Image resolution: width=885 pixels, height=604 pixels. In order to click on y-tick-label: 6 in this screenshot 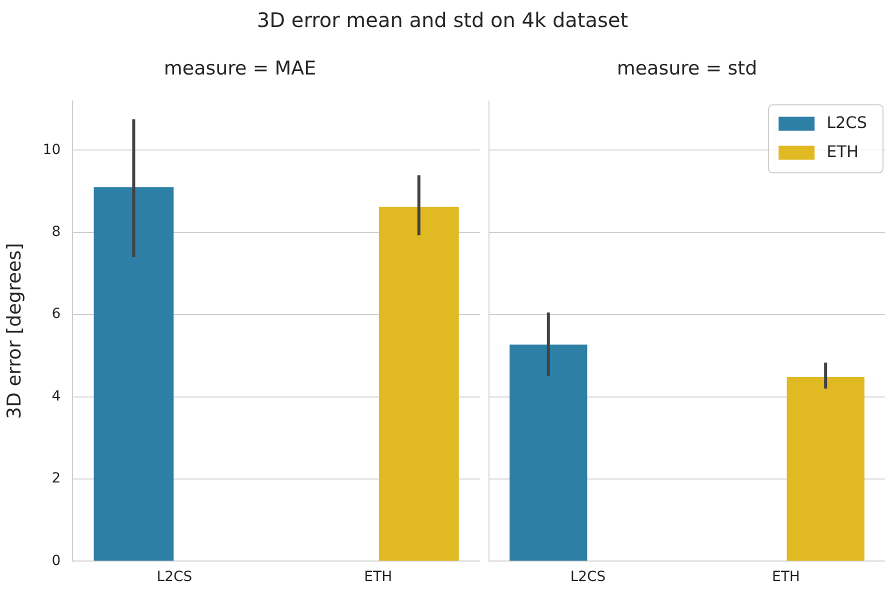, I will do `click(56, 314)`.